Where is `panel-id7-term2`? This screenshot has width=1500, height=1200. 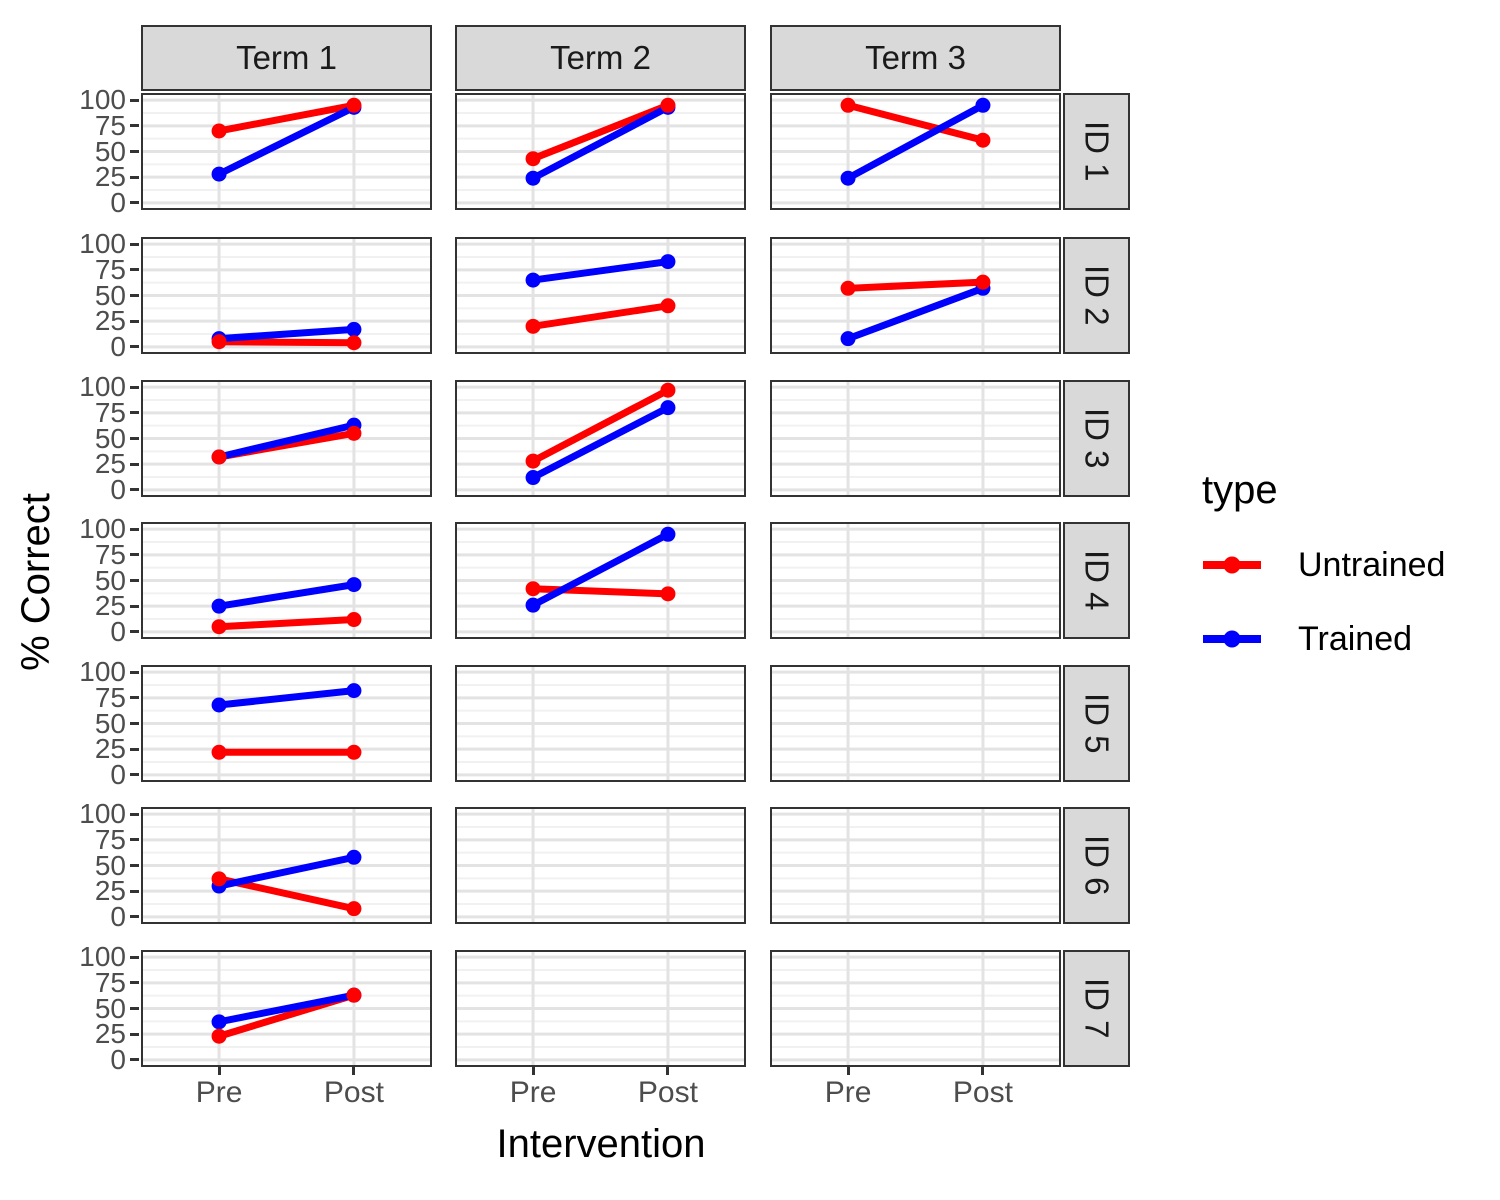
panel-id7-term2 is located at coordinates (600, 1008).